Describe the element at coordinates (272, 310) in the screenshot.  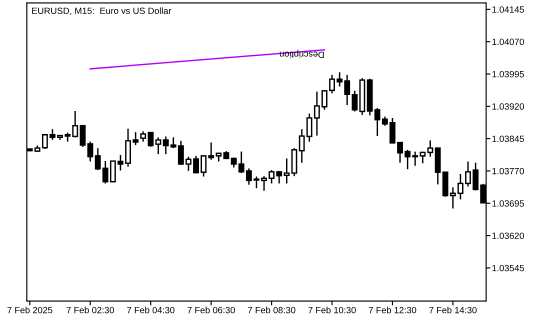
I see `x-tick-label: 7 Feb 08:30` at that location.